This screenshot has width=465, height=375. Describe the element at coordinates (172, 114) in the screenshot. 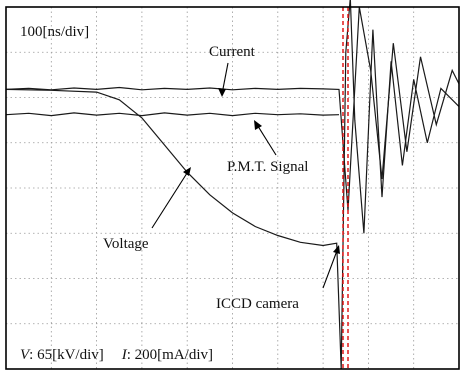

I see `trace-p-m-t-signal` at that location.